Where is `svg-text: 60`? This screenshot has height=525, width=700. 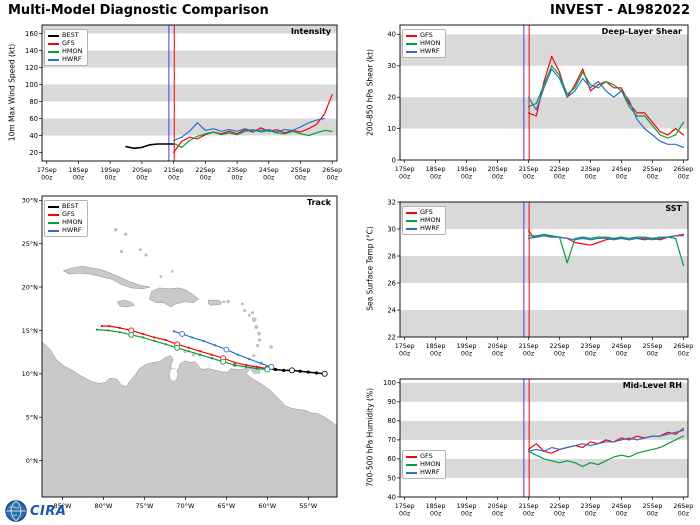 svg-text: 60 is located at coordinates (33, 119).